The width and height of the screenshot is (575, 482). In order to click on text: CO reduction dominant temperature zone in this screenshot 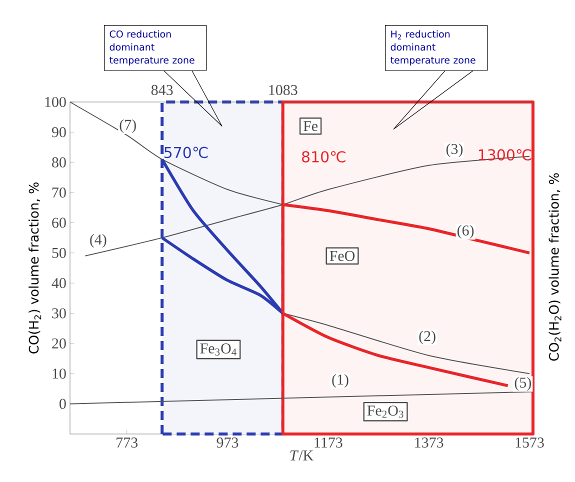, I will do `click(152, 48)`.